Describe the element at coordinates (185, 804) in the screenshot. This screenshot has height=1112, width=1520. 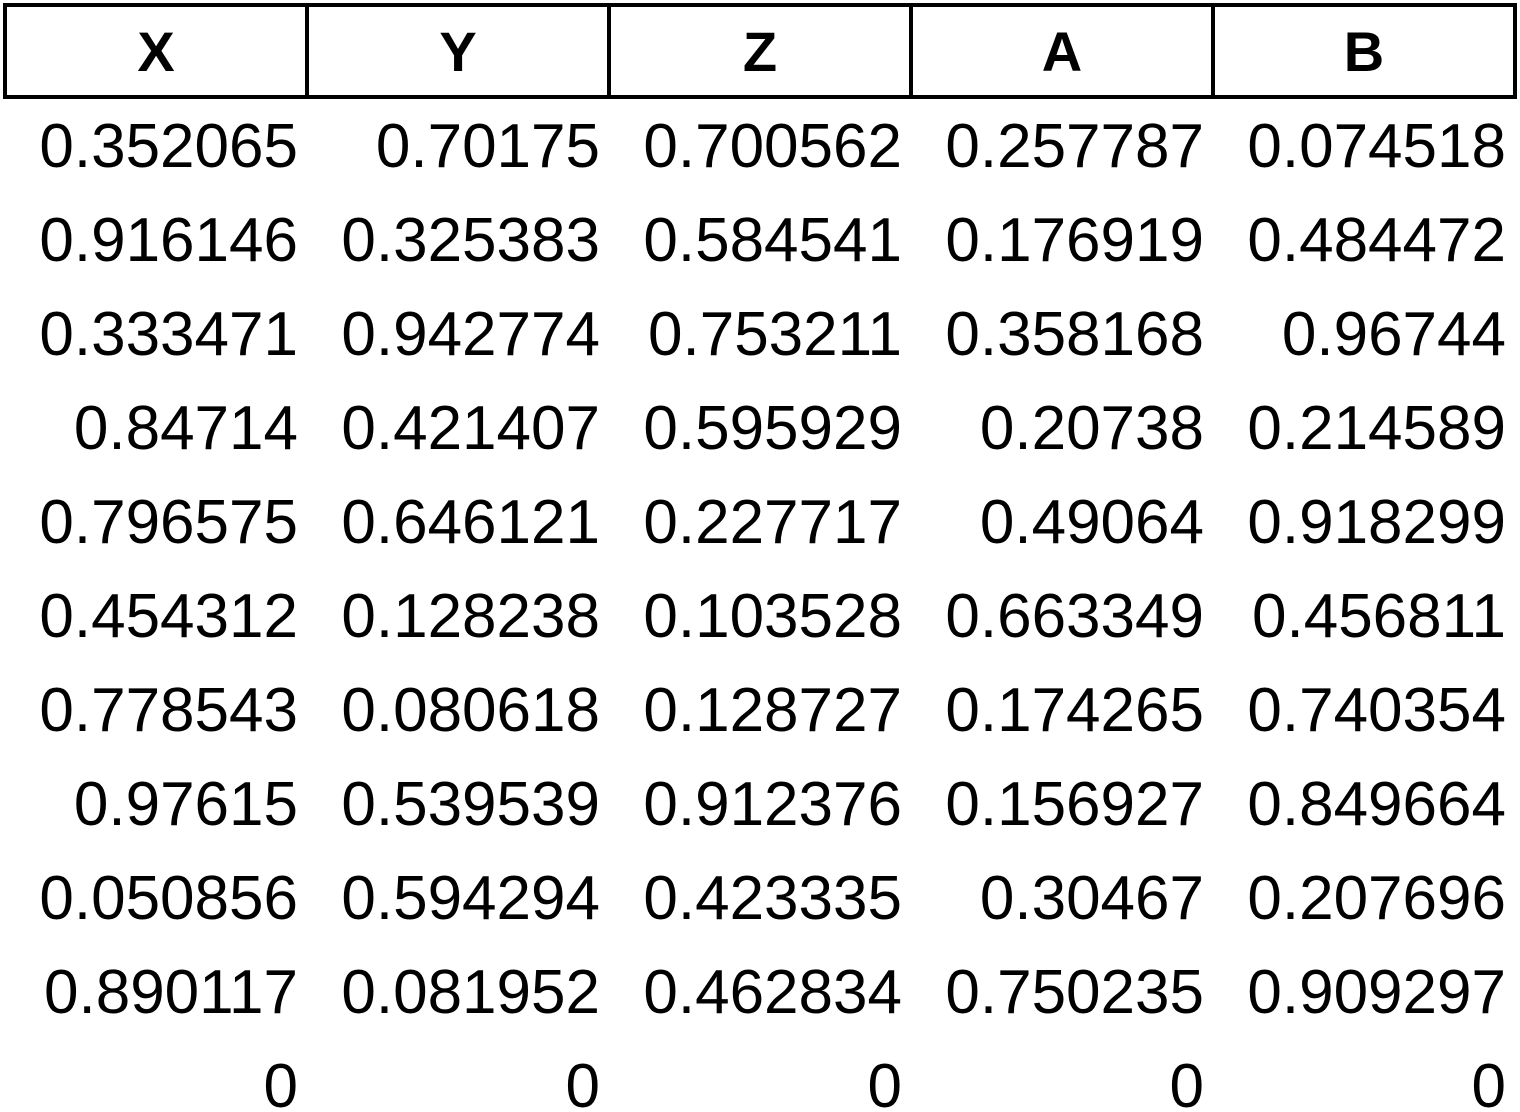
I see `cell: 0.97615` at that location.